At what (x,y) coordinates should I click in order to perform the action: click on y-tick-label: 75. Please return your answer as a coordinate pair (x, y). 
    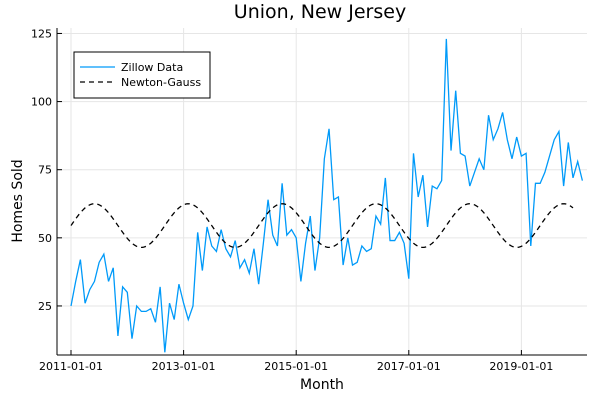
    Looking at the image, I should click on (45, 170).